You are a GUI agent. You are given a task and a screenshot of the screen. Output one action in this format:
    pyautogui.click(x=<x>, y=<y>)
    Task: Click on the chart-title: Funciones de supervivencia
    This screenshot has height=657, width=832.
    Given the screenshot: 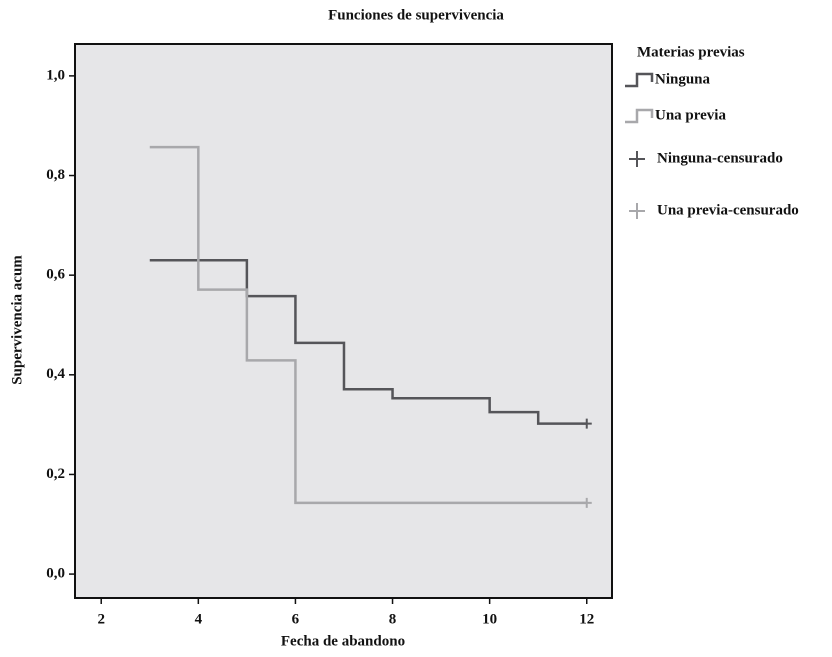 What is the action you would take?
    pyautogui.click(x=416, y=15)
    